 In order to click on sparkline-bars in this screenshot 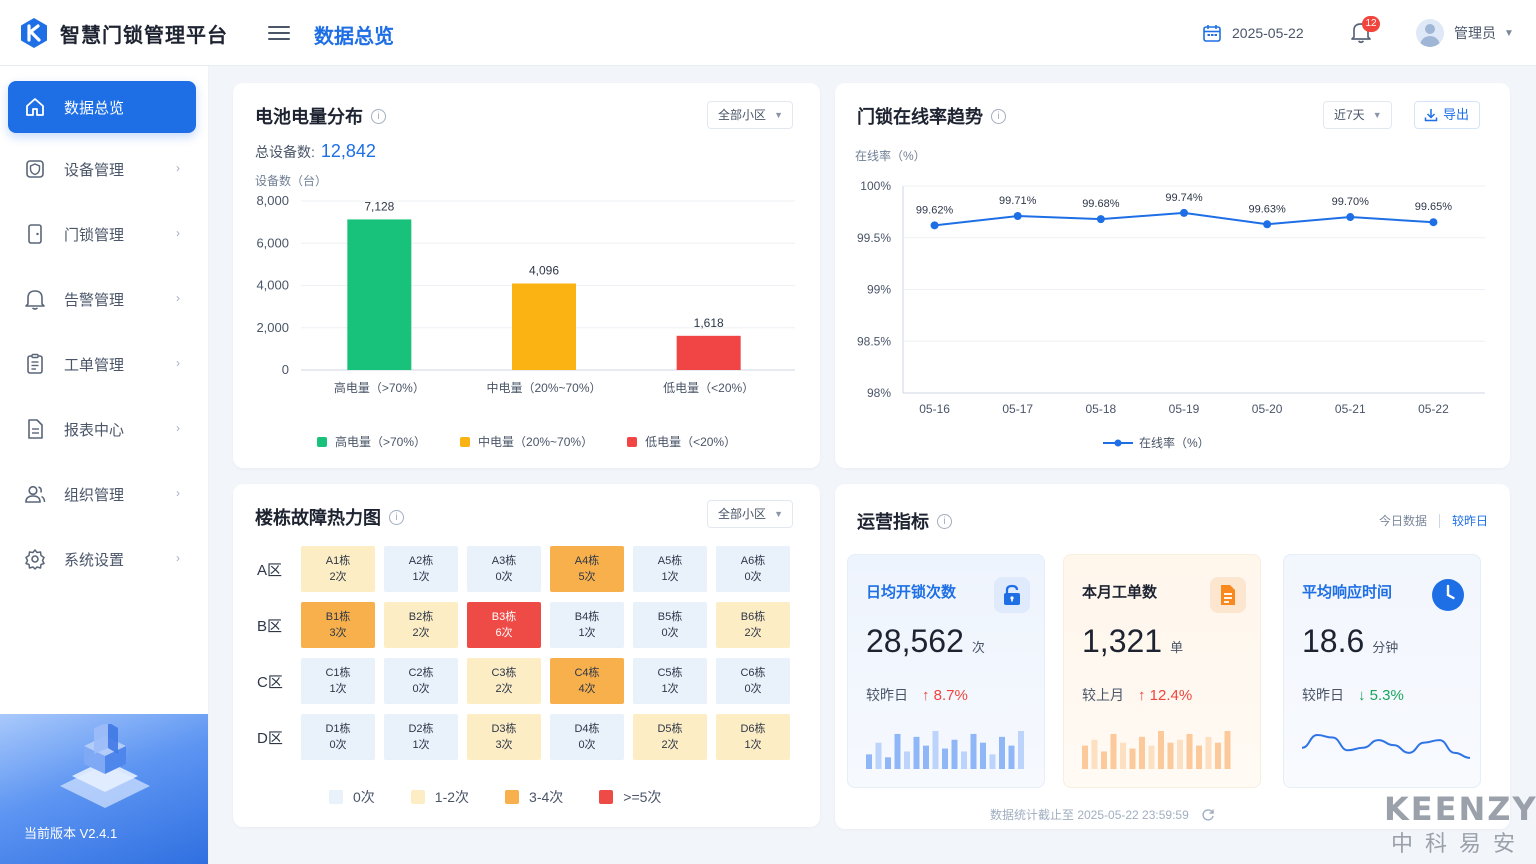, I will do `click(945, 750)`.